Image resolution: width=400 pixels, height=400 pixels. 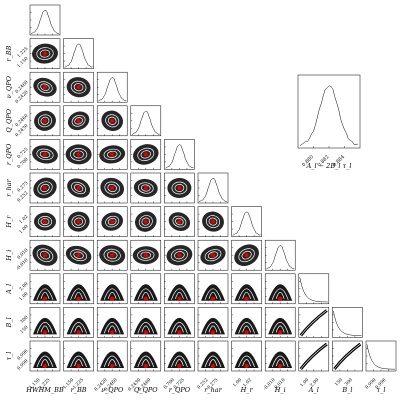 I want to click on joint-panel-nu_qpo-vs-hwhm_bb, so click(x=45, y=87).